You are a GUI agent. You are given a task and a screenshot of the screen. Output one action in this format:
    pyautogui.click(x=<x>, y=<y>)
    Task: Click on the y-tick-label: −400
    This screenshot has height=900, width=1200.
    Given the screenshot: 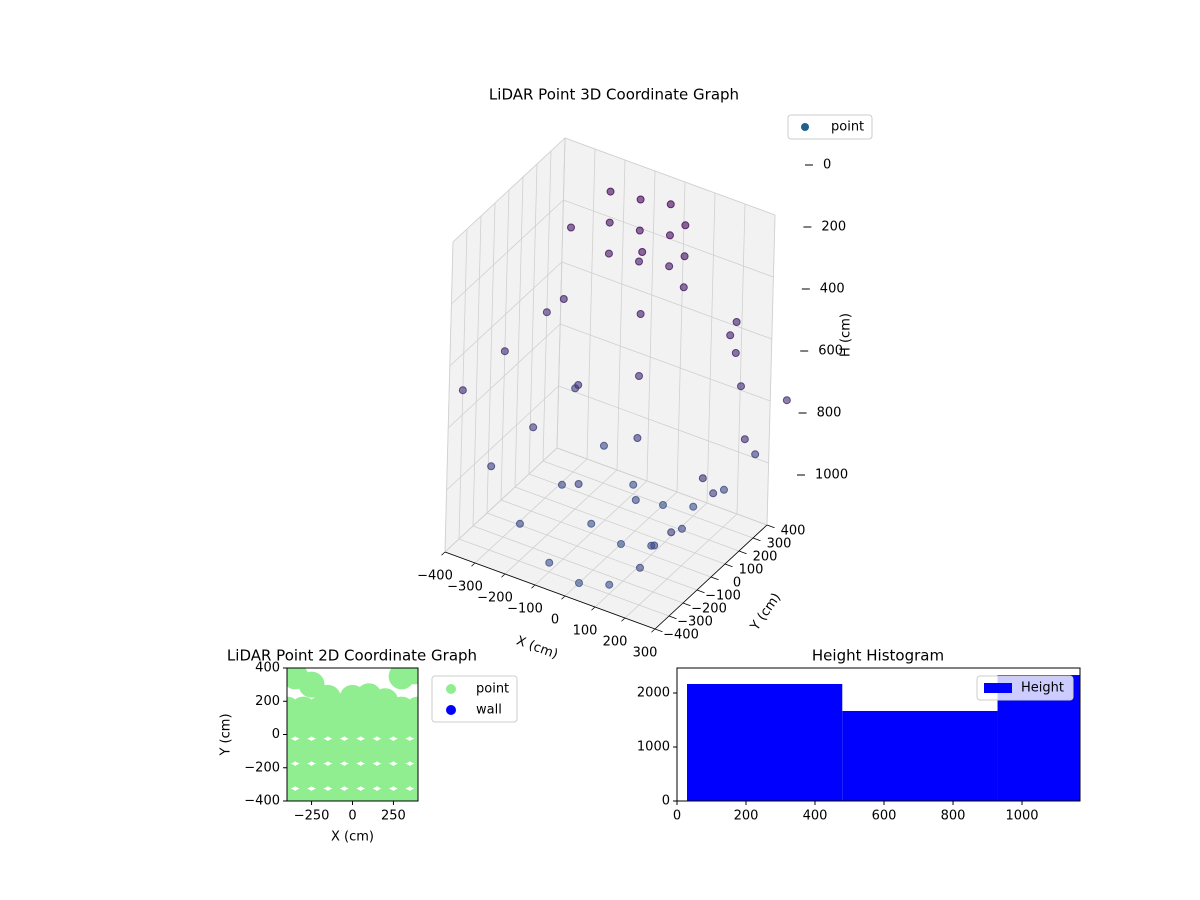 What is the action you would take?
    pyautogui.click(x=681, y=635)
    